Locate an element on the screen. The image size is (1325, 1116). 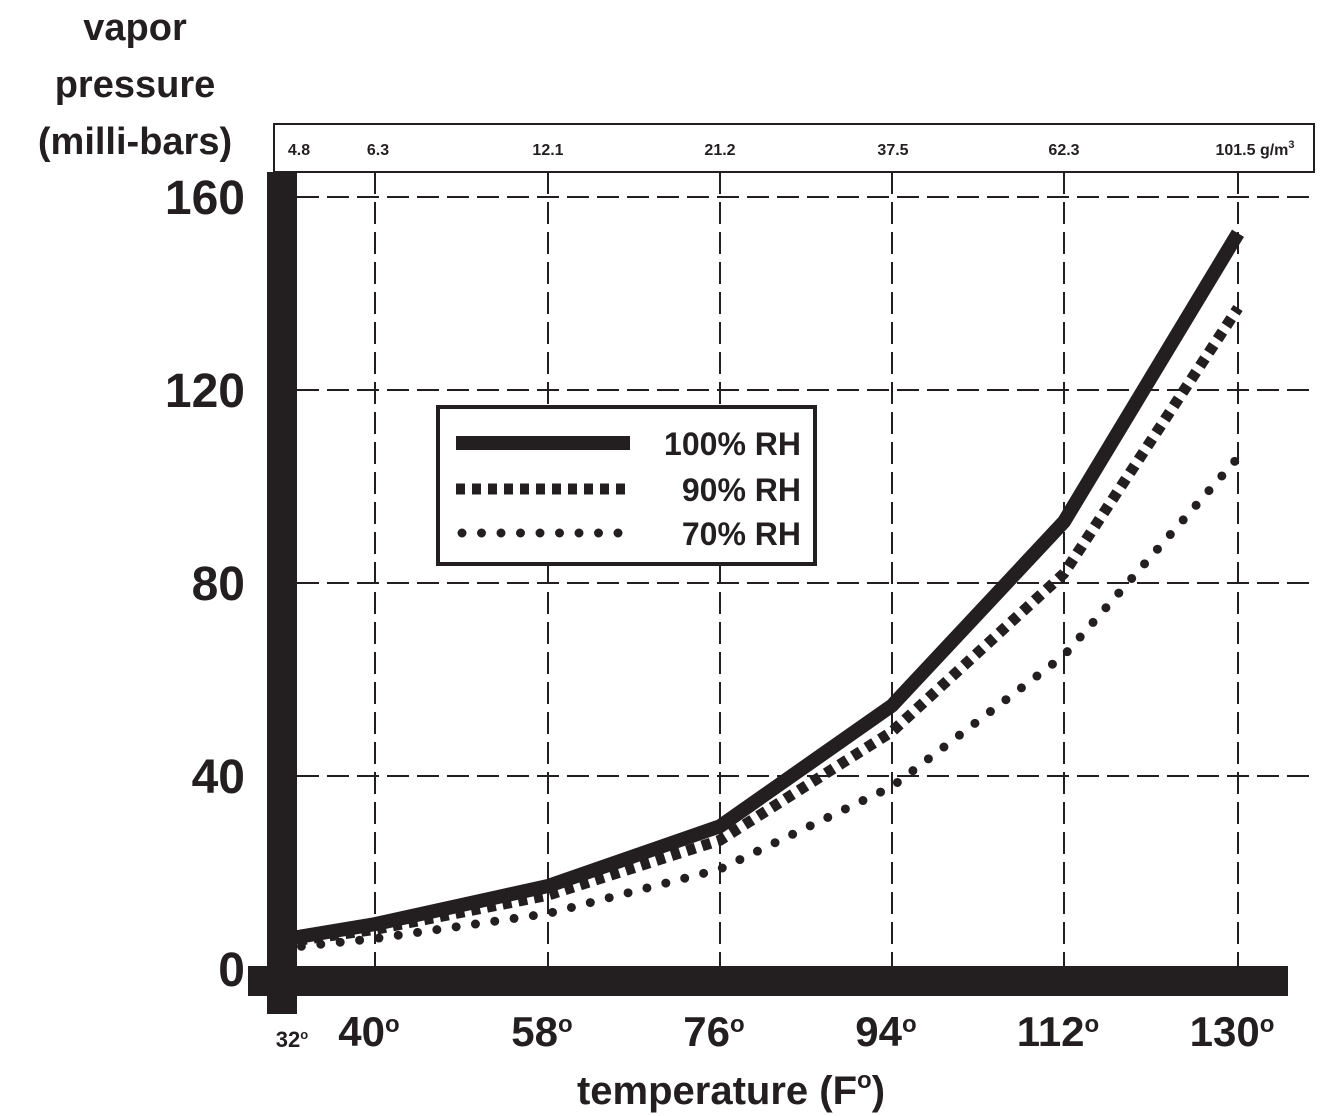
top-axis-label-0: 4.8 is located at coordinates (299, 150).